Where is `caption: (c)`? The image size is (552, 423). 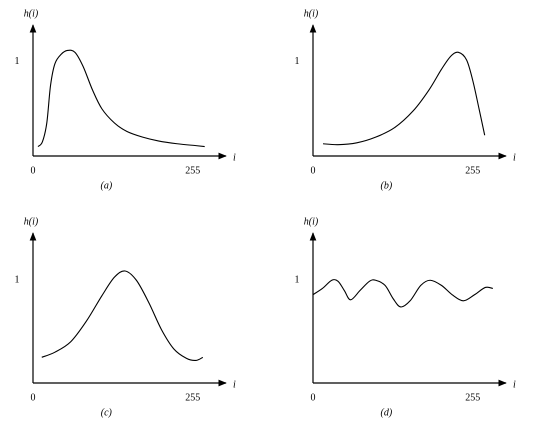 caption: (c) is located at coordinates (107, 412).